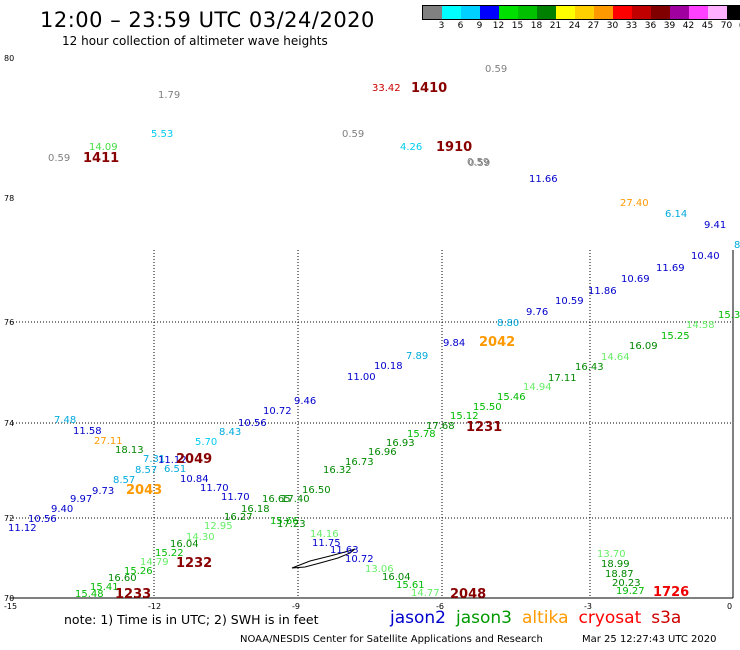  Describe the element at coordinates (296, 606) in the screenshot. I see `x-tick-label: -9` at that location.